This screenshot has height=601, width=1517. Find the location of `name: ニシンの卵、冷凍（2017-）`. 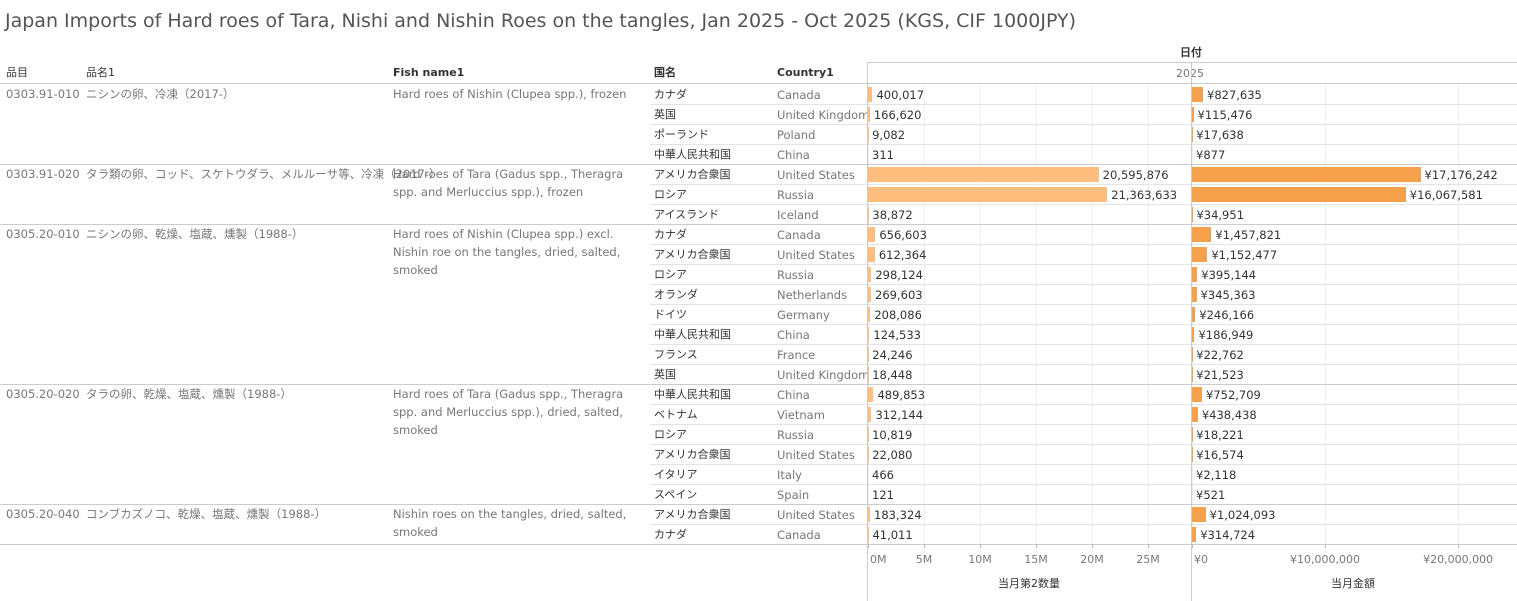

name: ニシンの卵、冷凍（2017-） is located at coordinates (160, 94).